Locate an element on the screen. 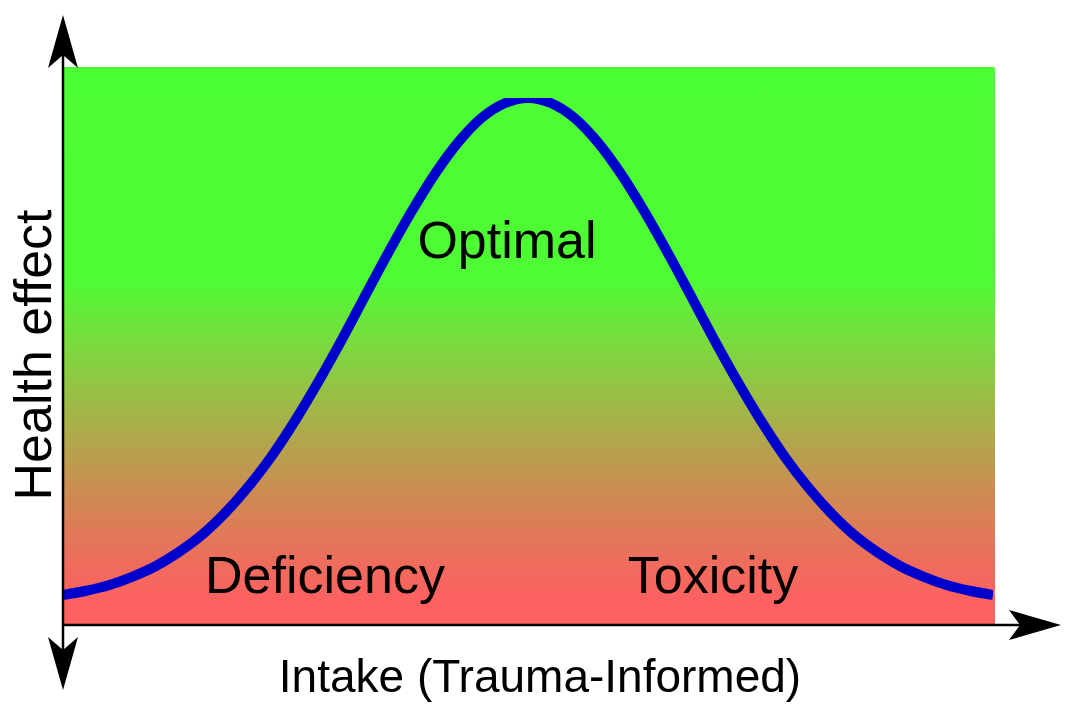 The image size is (1080, 710). annotation: Toxicity is located at coordinates (713, 575).